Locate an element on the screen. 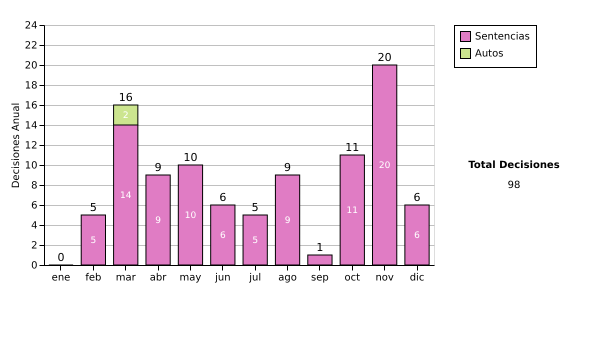 The height and width of the screenshot is (340, 600). data-label: 10 is located at coordinates (190, 216).